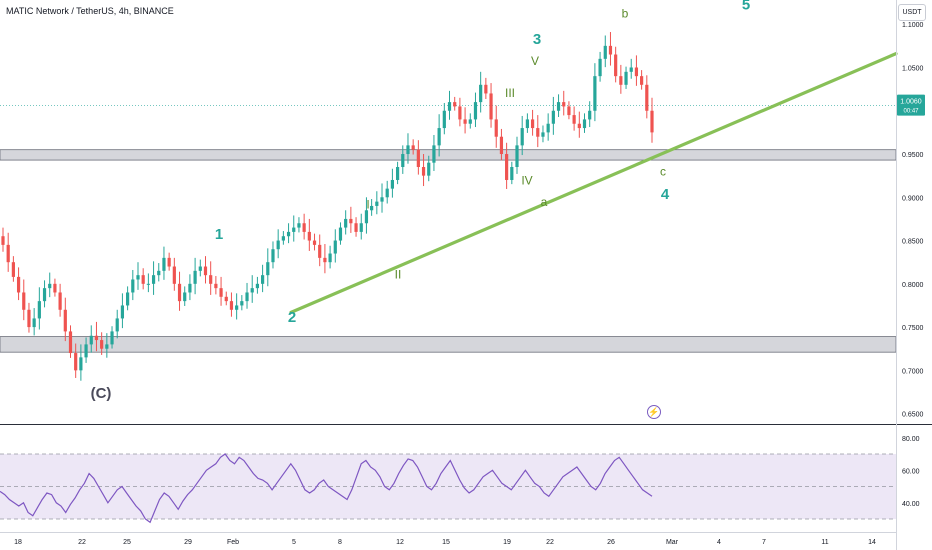 The image size is (932, 550). Describe the element at coordinates (233, 542) in the screenshot. I see `time-tick-label: Feb` at that location.